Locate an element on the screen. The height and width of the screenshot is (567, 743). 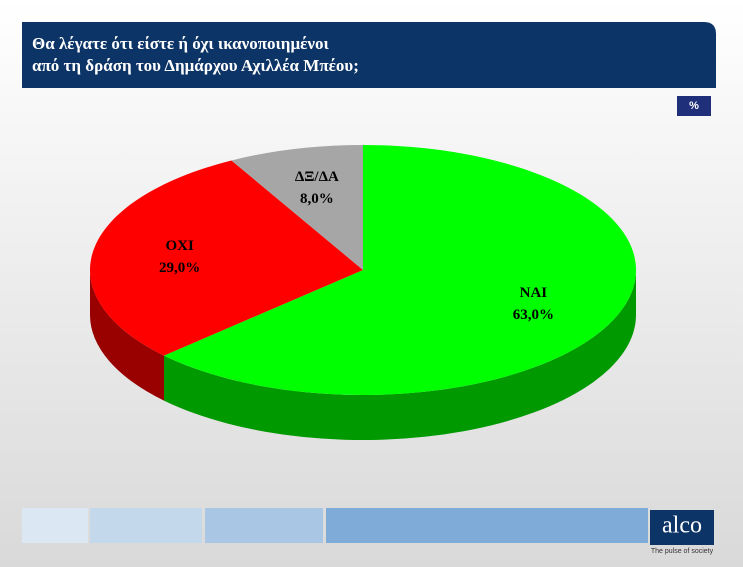
slice-label: ΟΧΙ is located at coordinates (179, 246).